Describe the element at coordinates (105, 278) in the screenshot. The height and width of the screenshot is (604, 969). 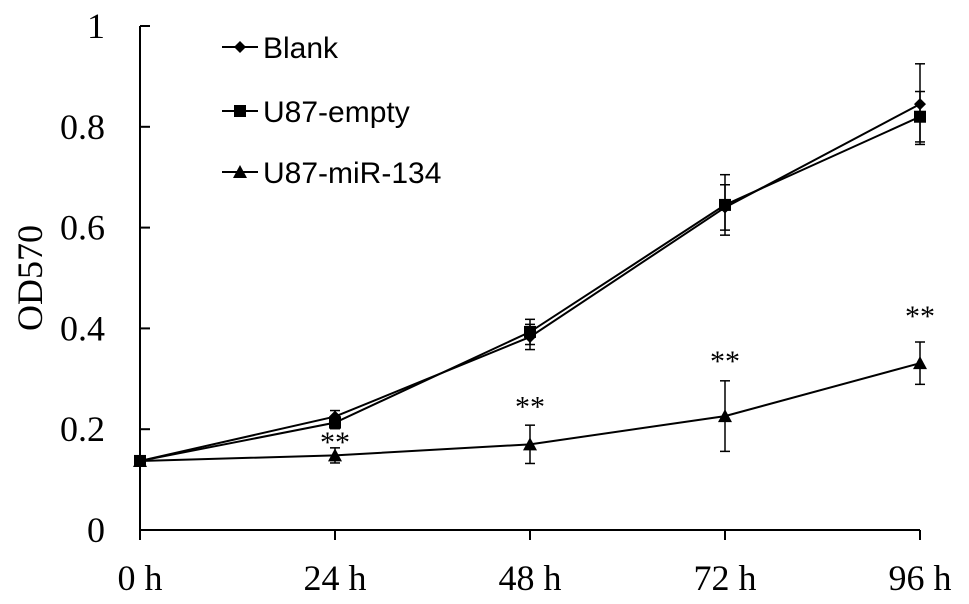
I see `y-ticks: 0 0.2 0.4 0.6 0.8 1` at that location.